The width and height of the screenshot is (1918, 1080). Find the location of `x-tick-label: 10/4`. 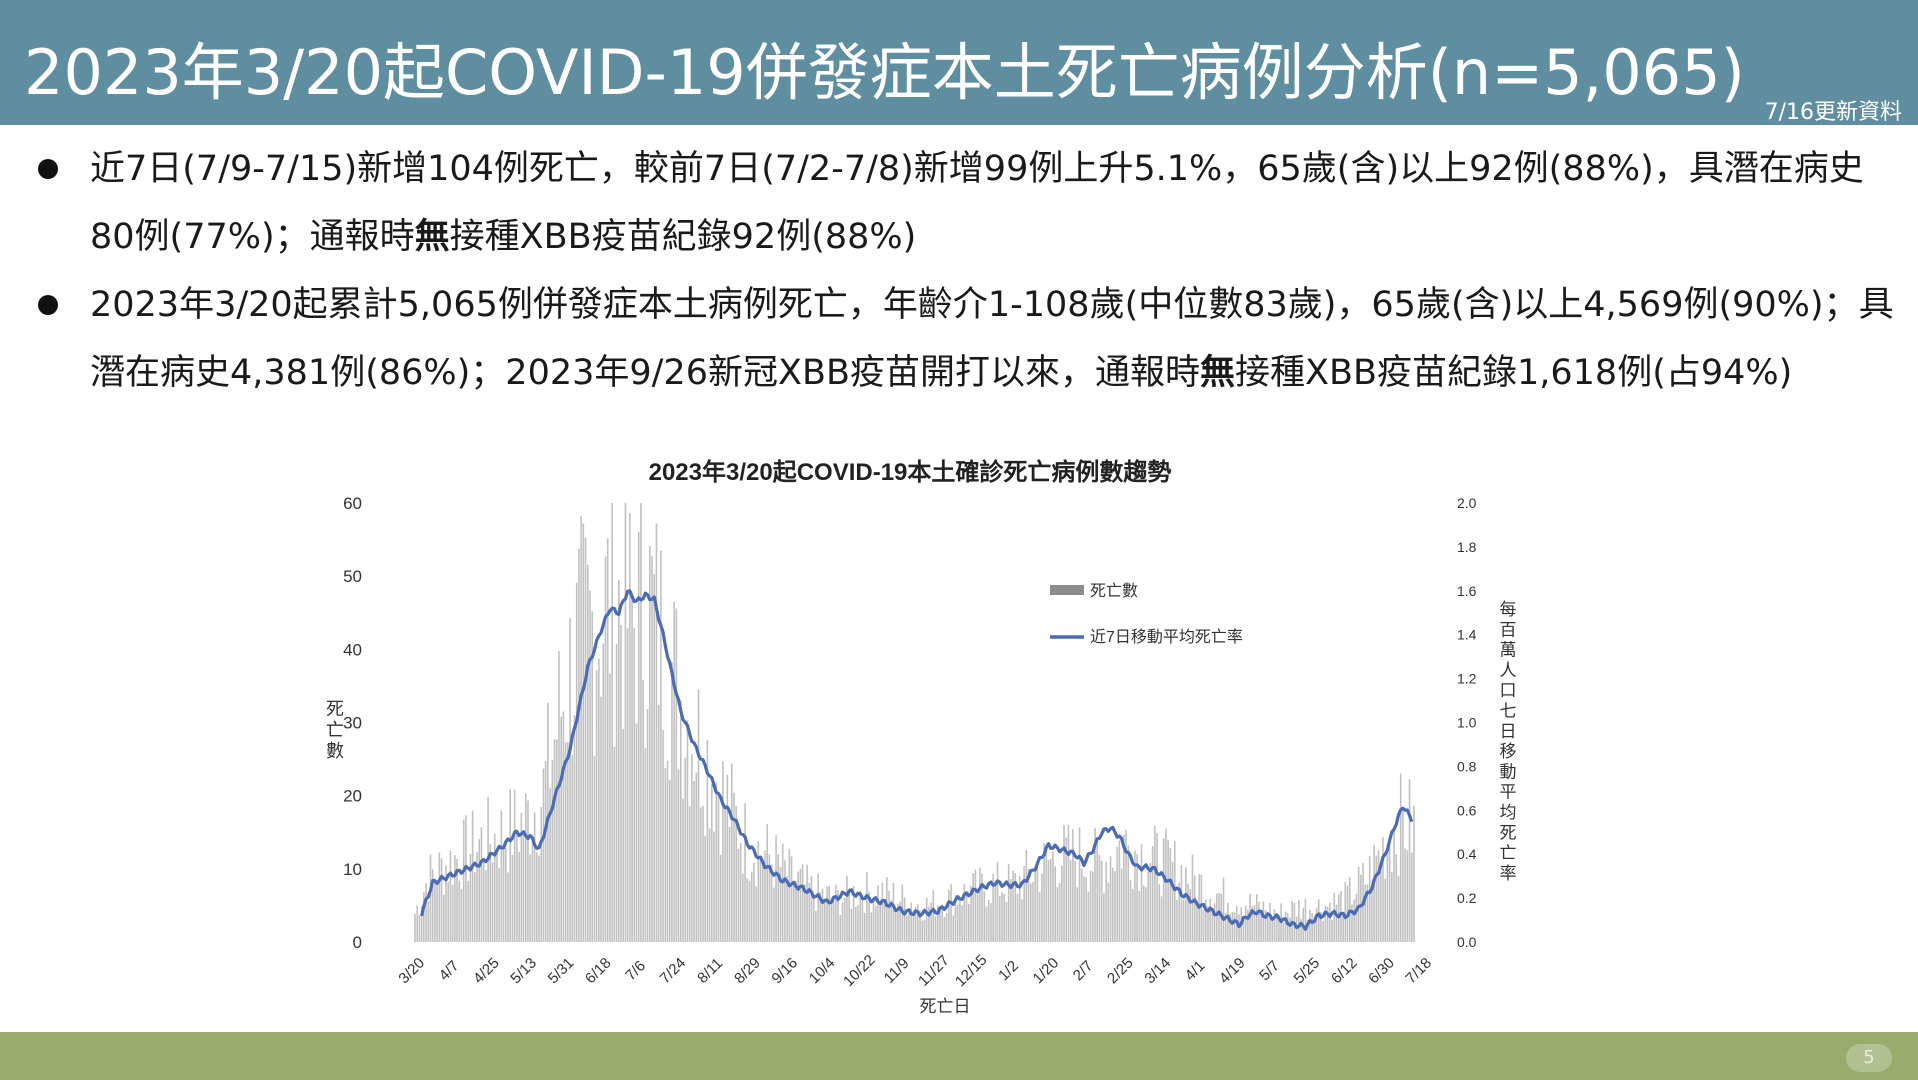

x-tick-label: 10/4 is located at coordinates (822, 970).